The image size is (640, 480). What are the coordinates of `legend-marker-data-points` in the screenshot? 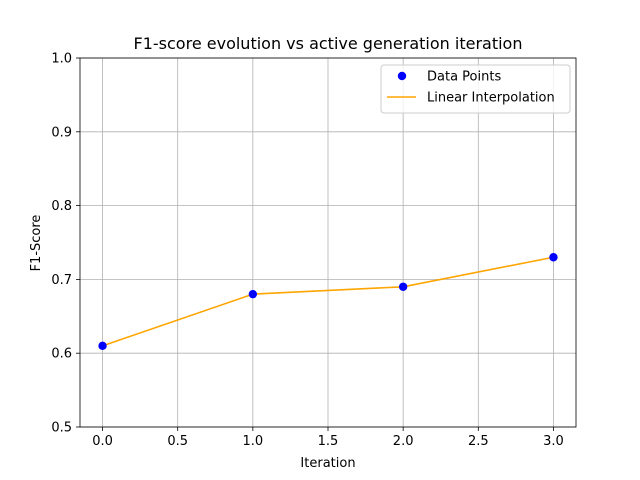 It's located at (402, 76).